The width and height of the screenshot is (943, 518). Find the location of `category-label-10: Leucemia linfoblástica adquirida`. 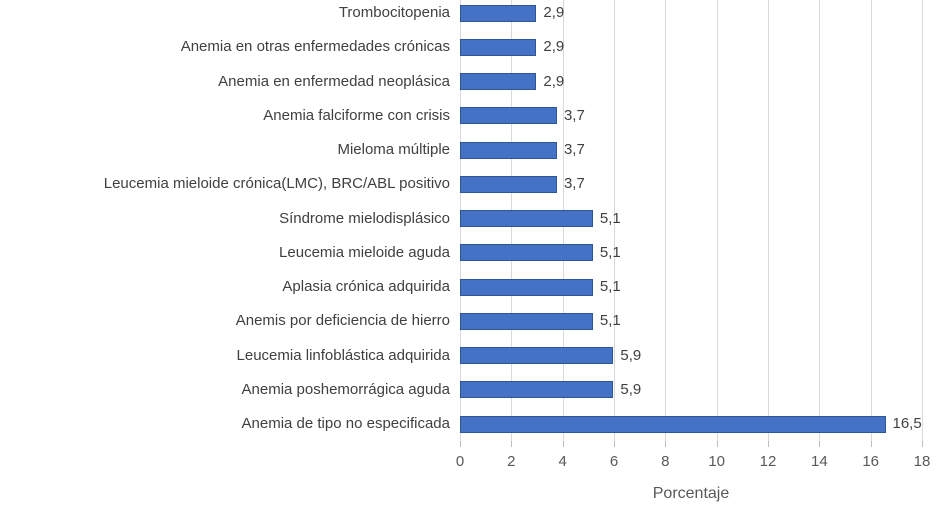

category-label-10: Leucemia linfoblástica adquirida is located at coordinates (343, 355).